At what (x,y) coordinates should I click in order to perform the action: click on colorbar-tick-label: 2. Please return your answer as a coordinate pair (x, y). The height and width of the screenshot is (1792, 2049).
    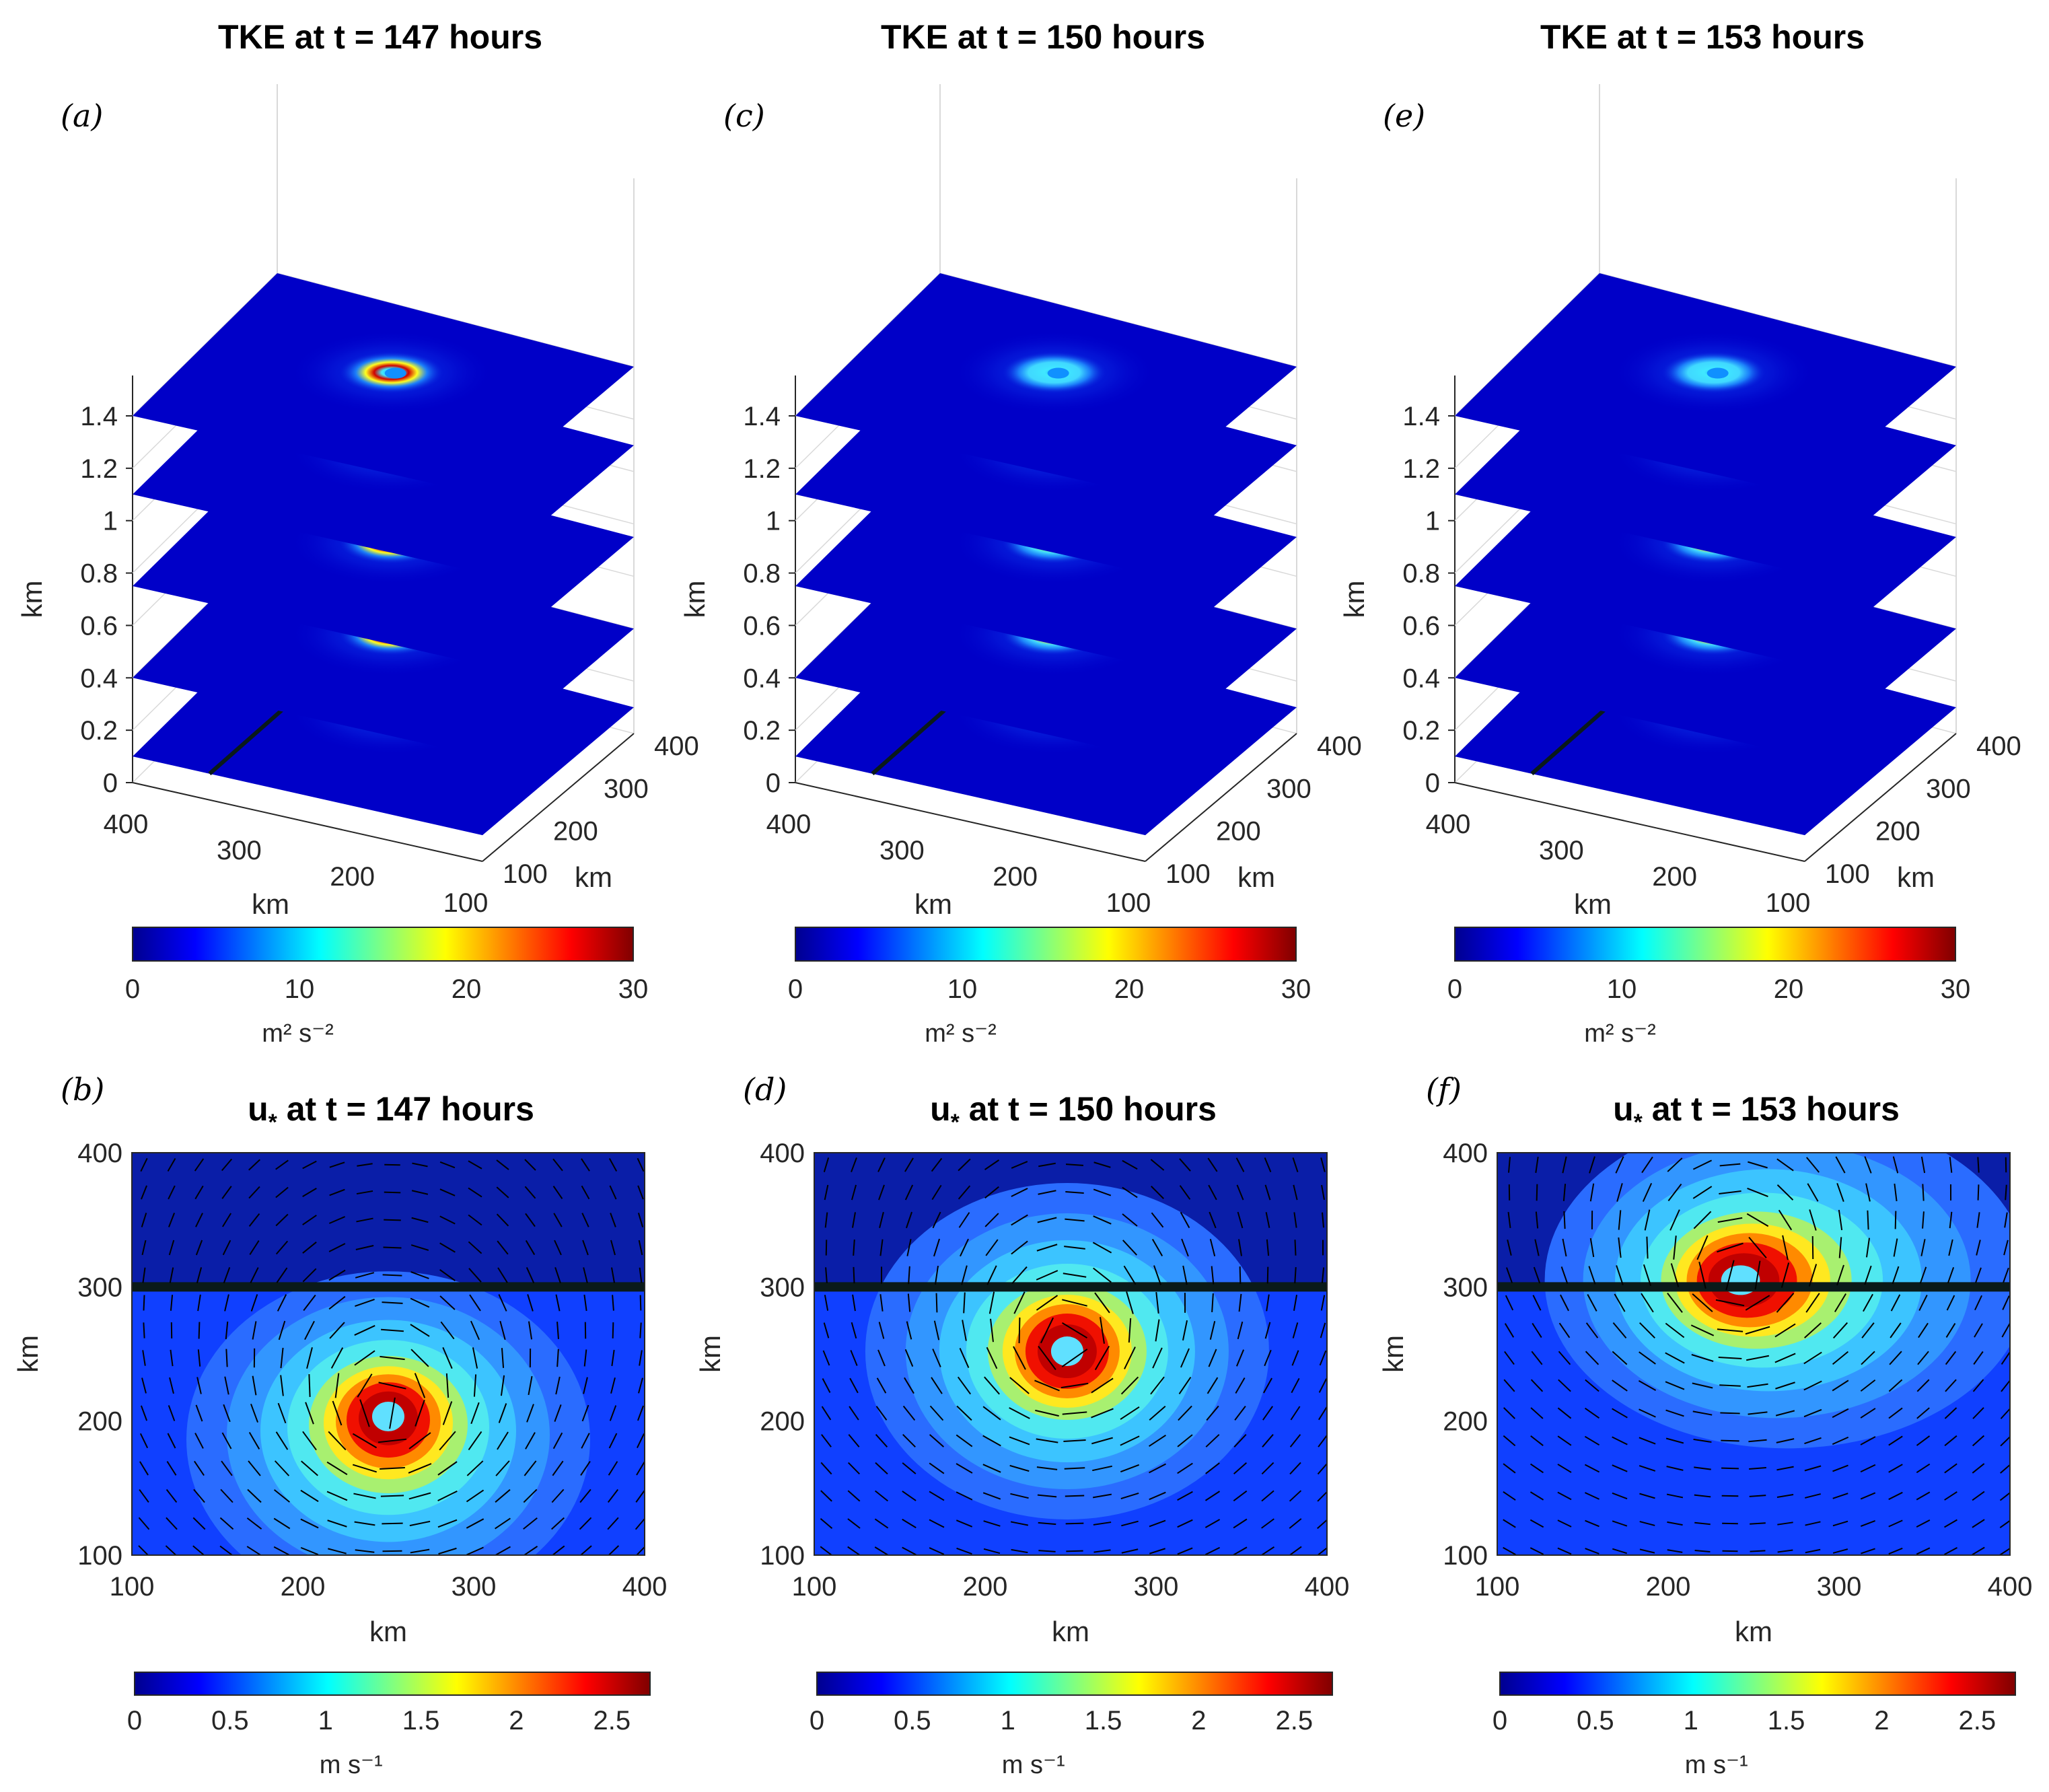
    Looking at the image, I should click on (1198, 1720).